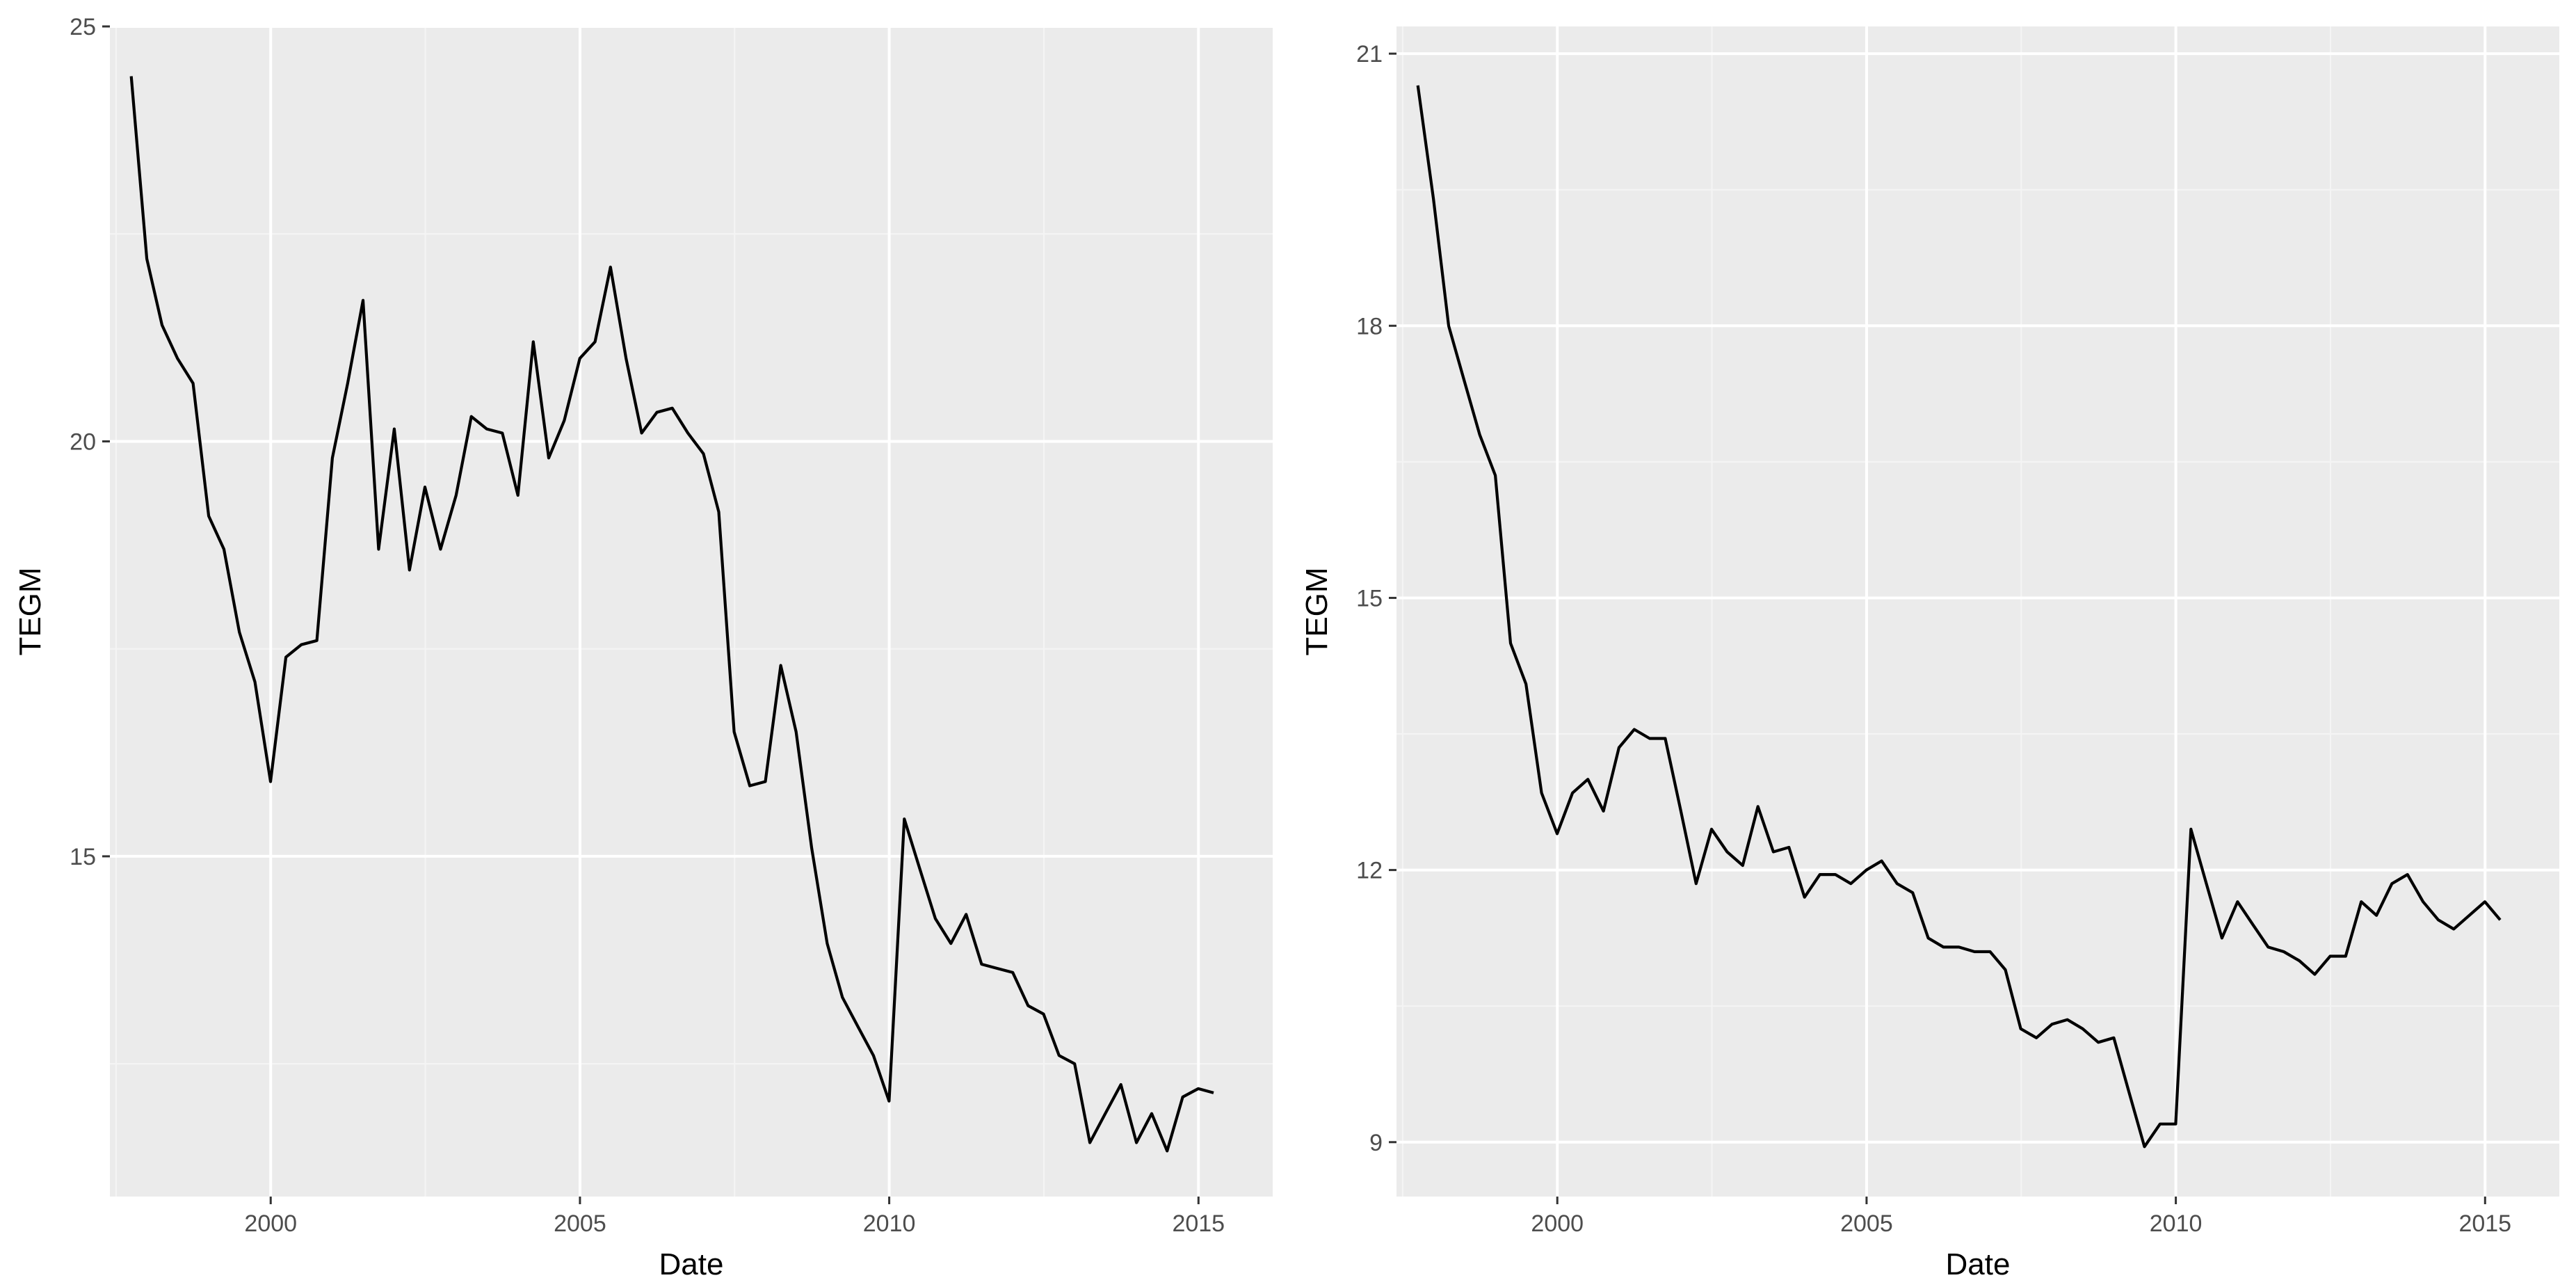  I want to click on right-y-tick-label: 18, so click(1369, 326).